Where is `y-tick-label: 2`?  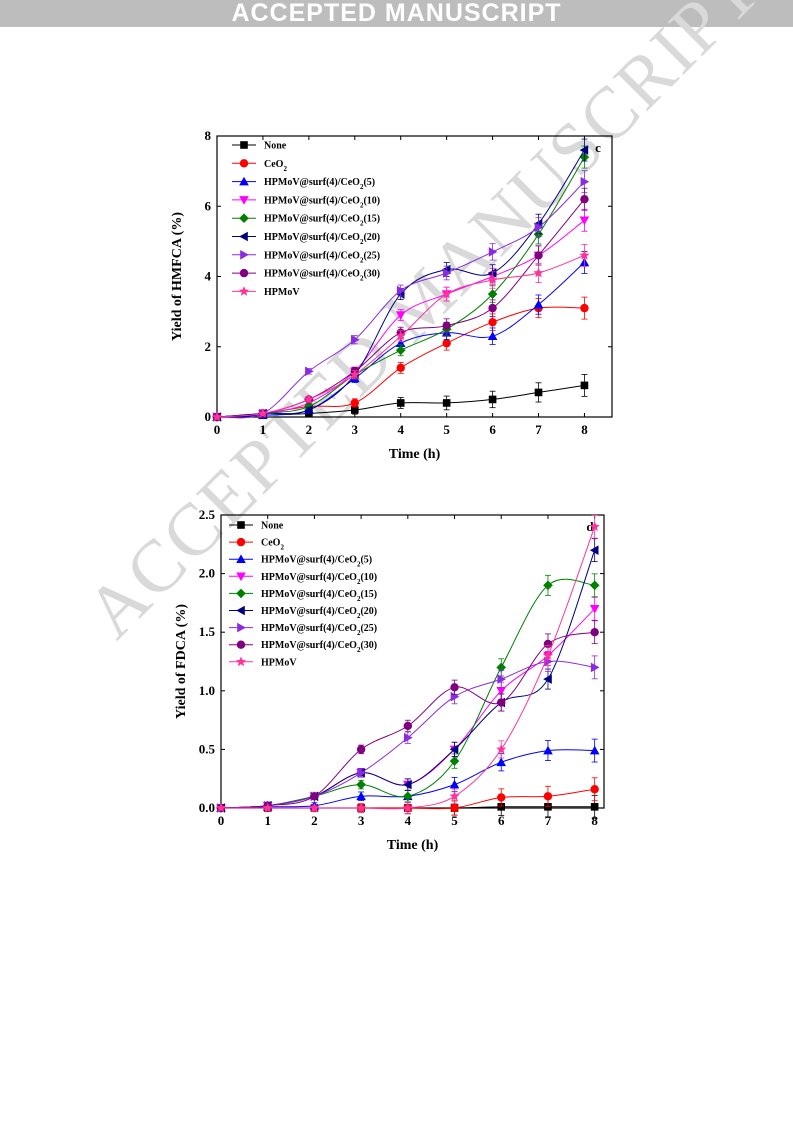 y-tick-label: 2 is located at coordinates (208, 346).